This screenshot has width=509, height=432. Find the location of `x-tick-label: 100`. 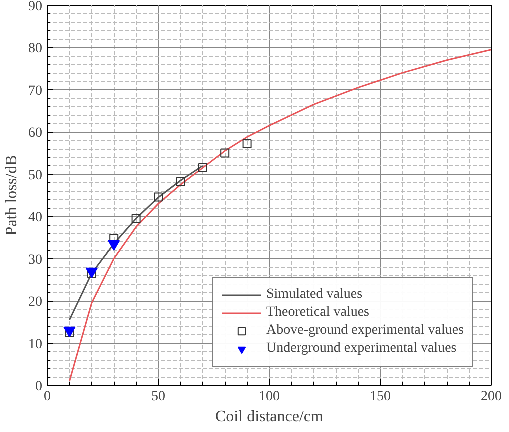

x-tick-label: 100 is located at coordinates (269, 397).